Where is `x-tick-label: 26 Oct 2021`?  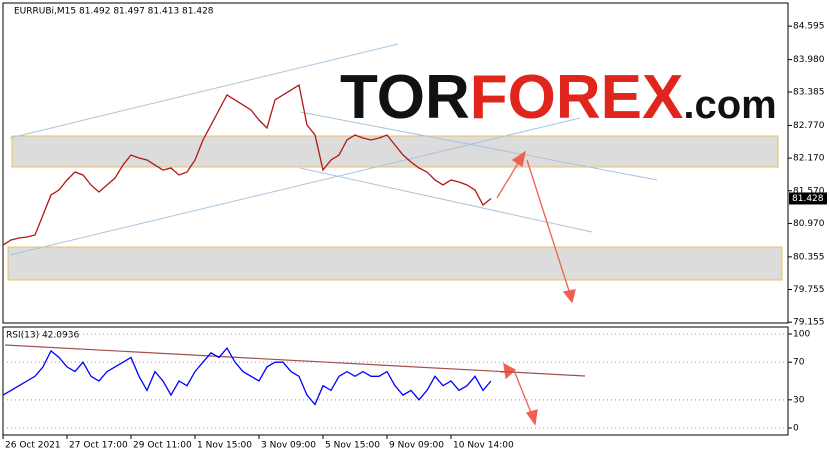
x-tick-label: 26 Oct 2021 is located at coordinates (33, 446).